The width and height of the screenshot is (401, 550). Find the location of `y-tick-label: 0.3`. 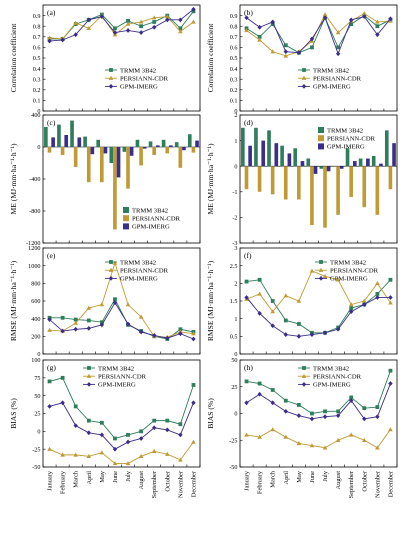

y-tick-label: 0.3 is located at coordinates (234, 79).